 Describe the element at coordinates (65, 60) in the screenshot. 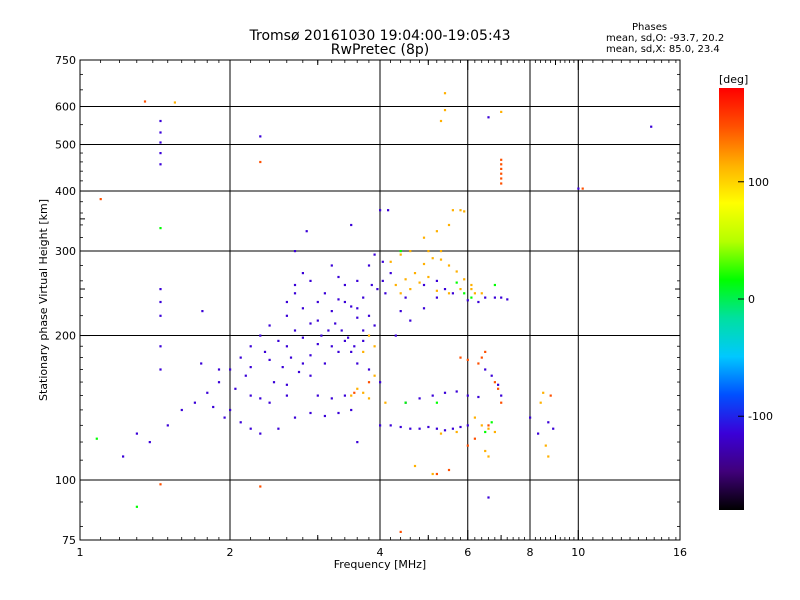

I see `y-tick-label: 750` at that location.